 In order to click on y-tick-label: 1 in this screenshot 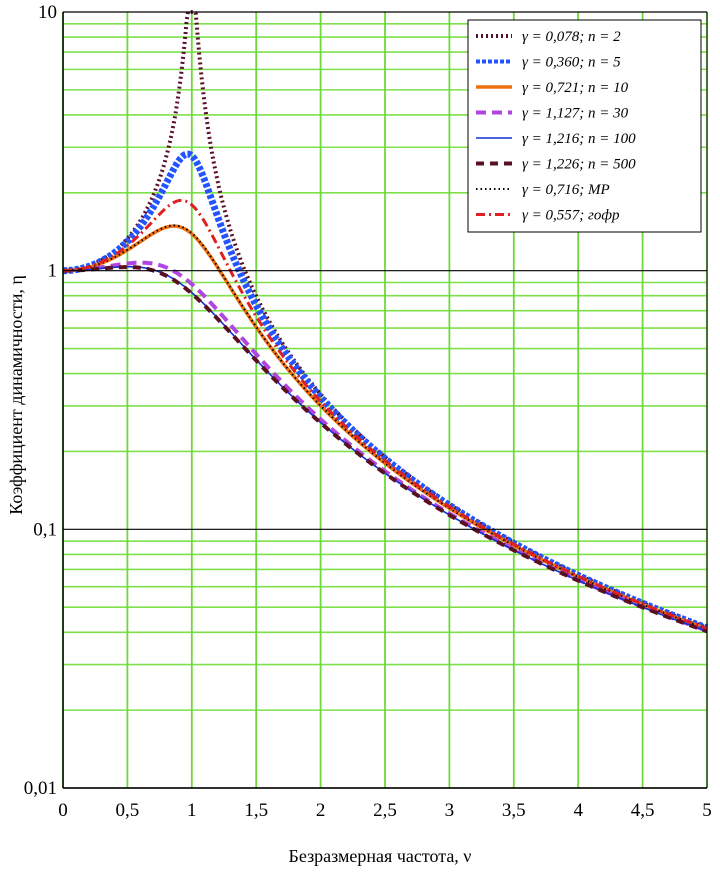, I will do `click(53, 271)`.